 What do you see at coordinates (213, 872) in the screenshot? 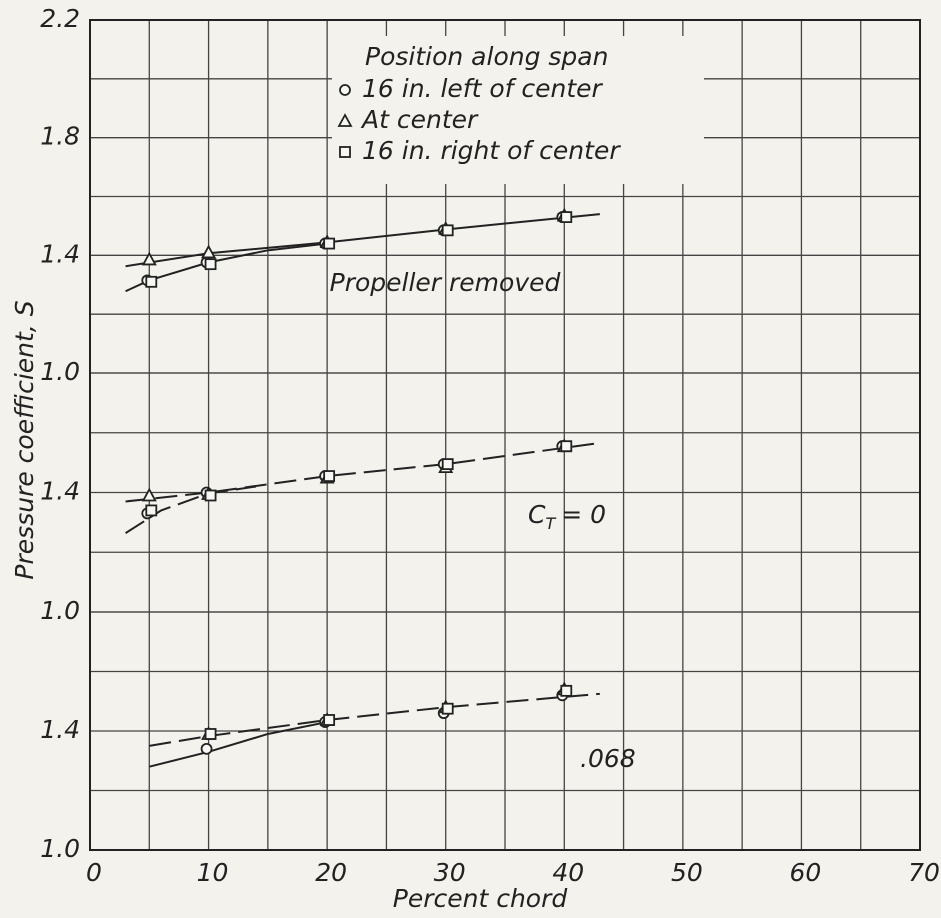
I see `x-tick-label: 10` at bounding box center [213, 872].